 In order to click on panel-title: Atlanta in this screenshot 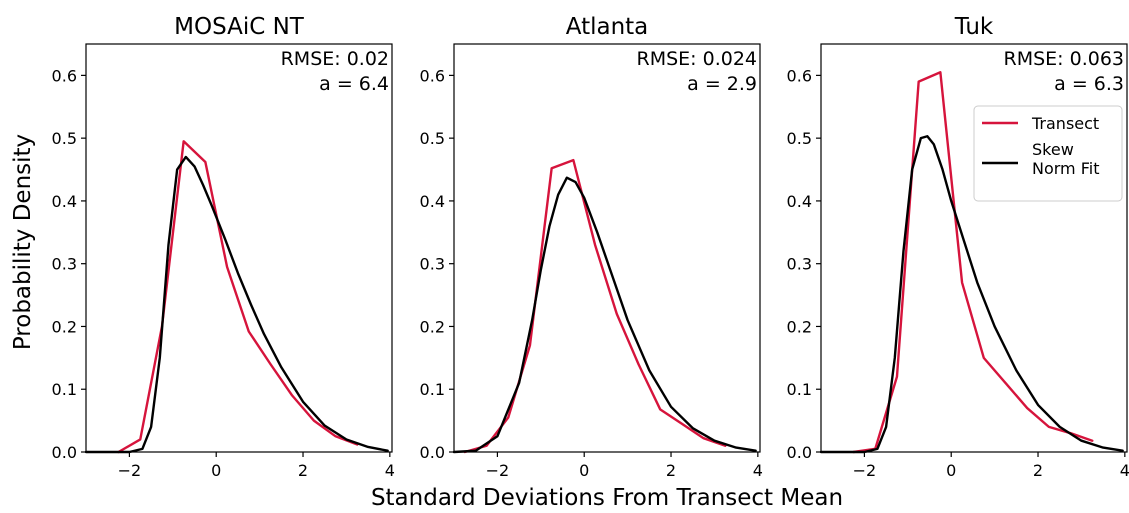, I will do `click(607, 27)`.